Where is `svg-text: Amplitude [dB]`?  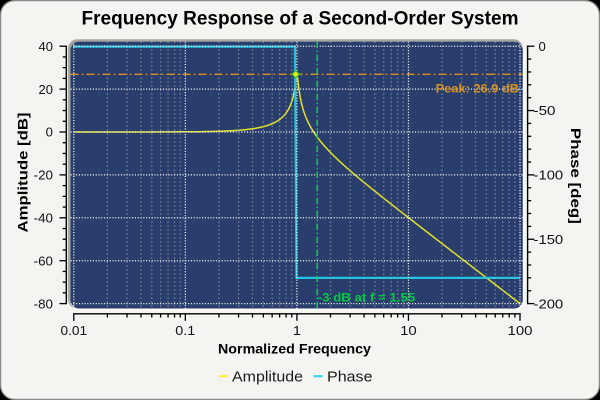 svg-text: Amplitude [dB] is located at coordinates (23, 173).